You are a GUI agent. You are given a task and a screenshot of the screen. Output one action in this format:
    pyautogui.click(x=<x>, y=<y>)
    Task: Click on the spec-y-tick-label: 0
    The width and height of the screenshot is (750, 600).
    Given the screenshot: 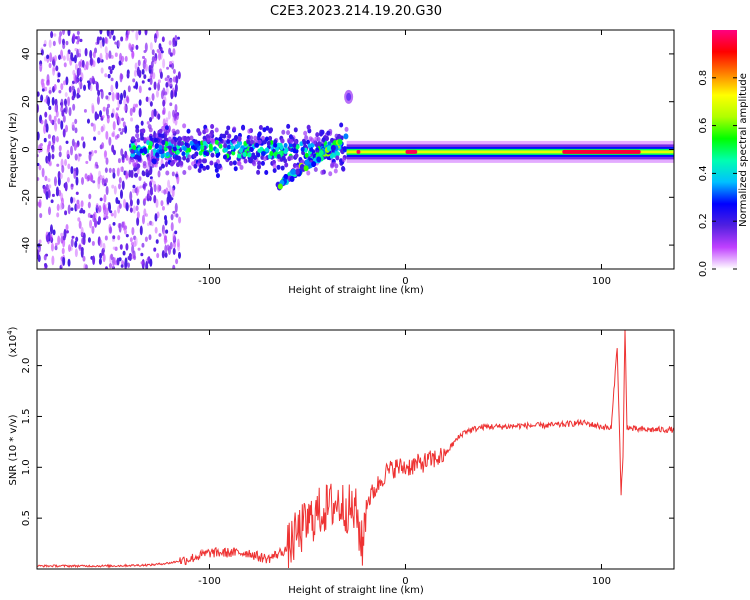 What is the action you would take?
    pyautogui.click(x=26, y=149)
    